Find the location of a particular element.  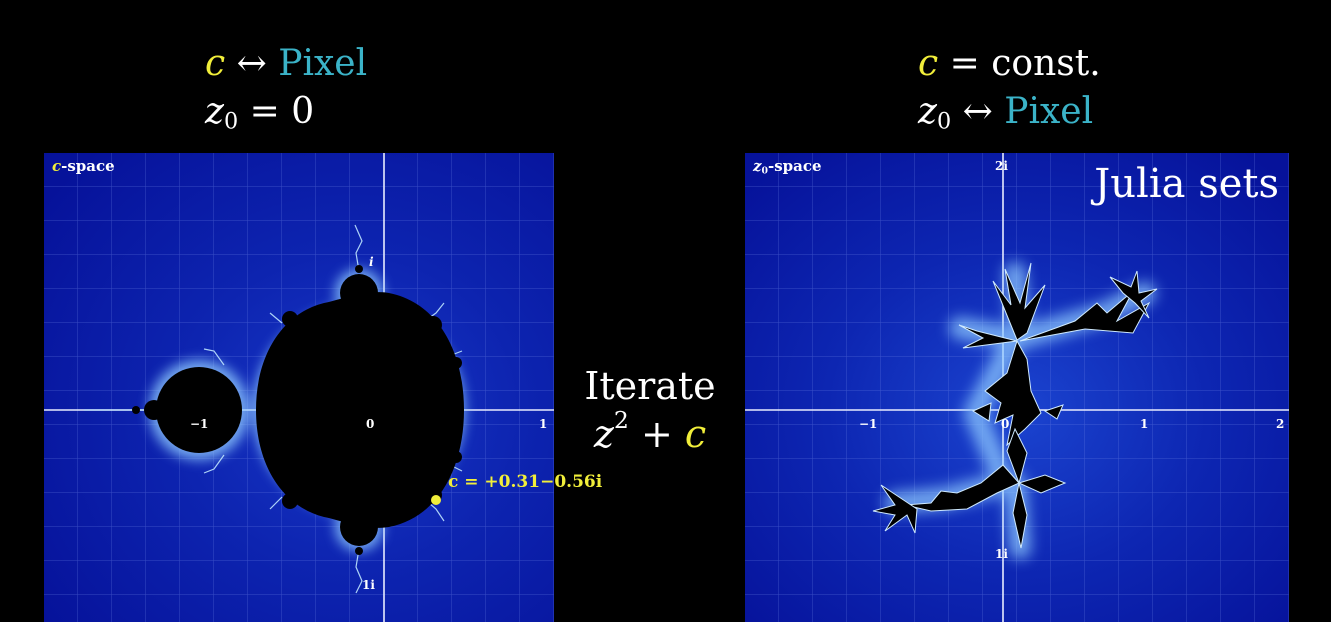

equals-const: = const. is located at coordinates (1025, 63).